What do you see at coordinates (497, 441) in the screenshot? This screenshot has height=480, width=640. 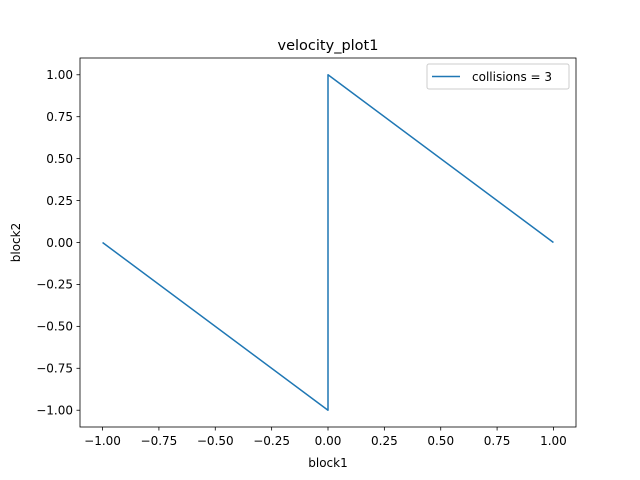 I see `x-tick-label: 0.75` at bounding box center [497, 441].